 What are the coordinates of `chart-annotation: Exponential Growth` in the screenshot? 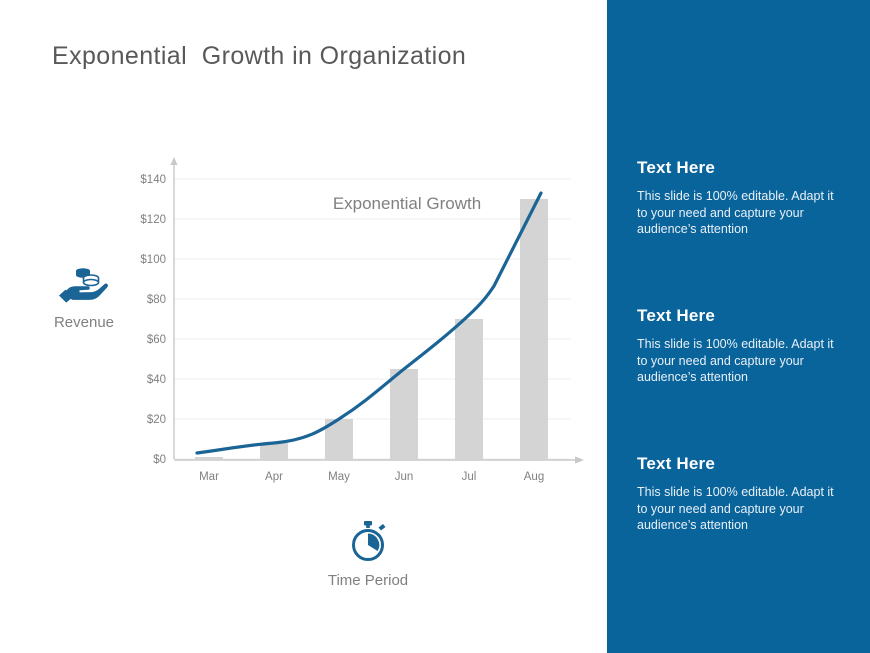 It's located at (407, 203).